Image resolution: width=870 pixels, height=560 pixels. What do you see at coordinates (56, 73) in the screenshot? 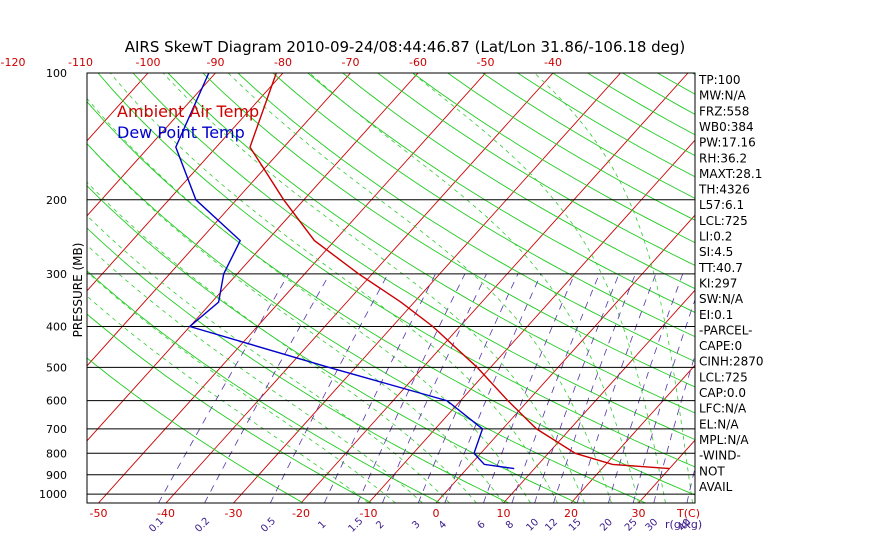
I see `pressure-tick-label: 100` at bounding box center [56, 73].